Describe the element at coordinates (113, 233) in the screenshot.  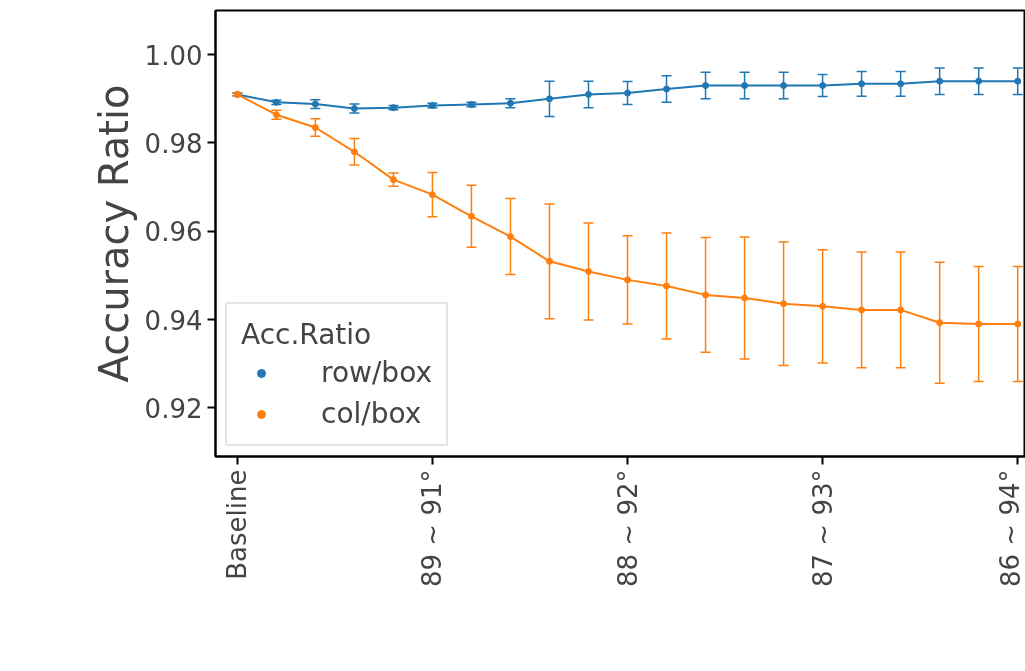
I see `y-axis-title: Accuracy Ratio` at that location.